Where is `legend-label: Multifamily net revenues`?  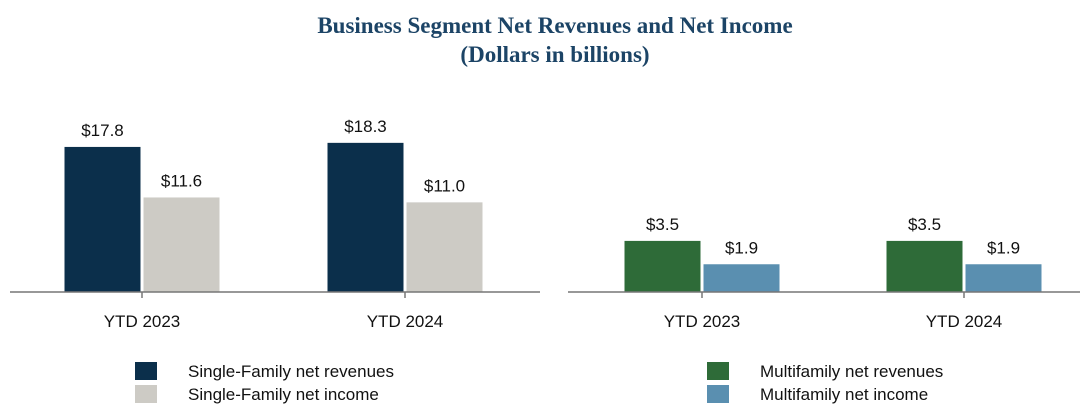
legend-label: Multifamily net revenues is located at coordinates (851, 371).